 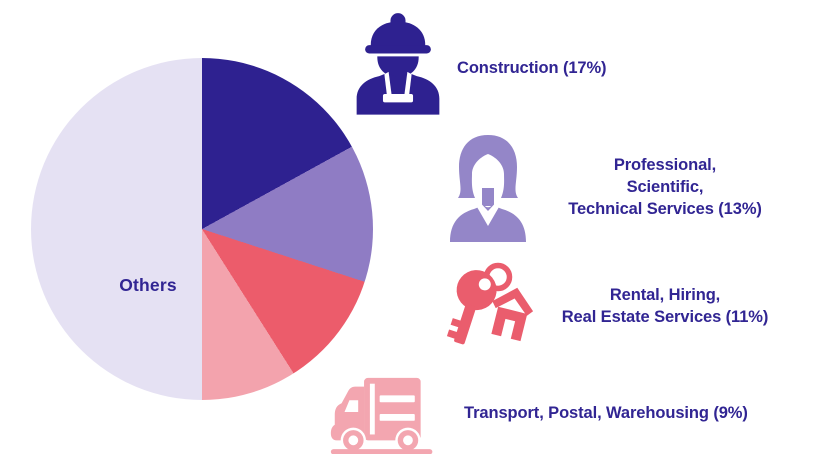 I want to click on legend-label-line: Transport, Postal, Warehousing (9%), so click(x=606, y=413).